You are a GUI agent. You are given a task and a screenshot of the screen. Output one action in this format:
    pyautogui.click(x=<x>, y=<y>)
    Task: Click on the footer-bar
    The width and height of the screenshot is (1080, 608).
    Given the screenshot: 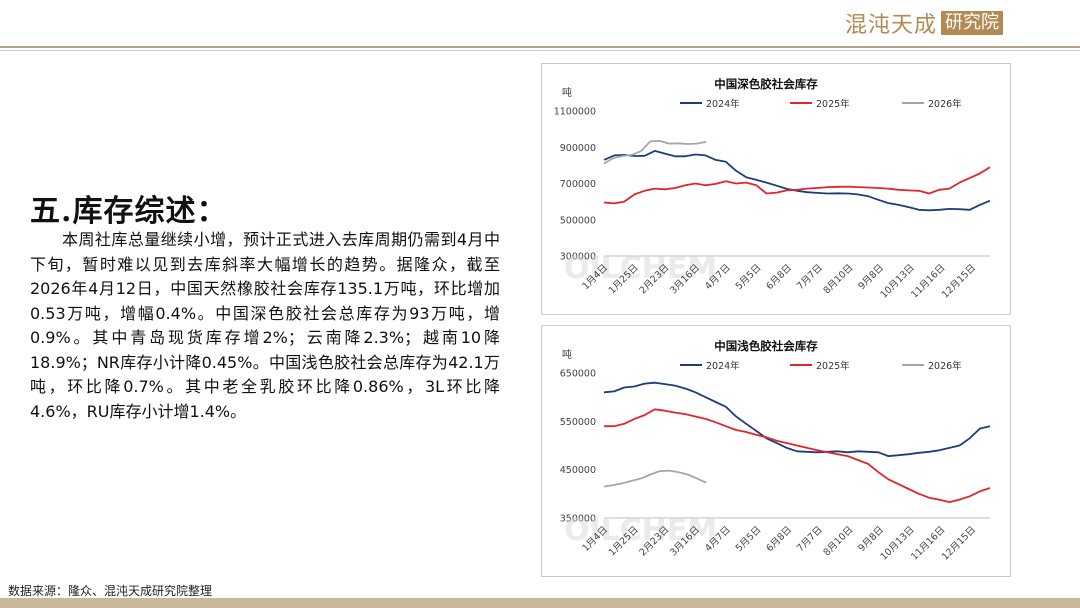 What is the action you would take?
    pyautogui.click(x=540, y=603)
    